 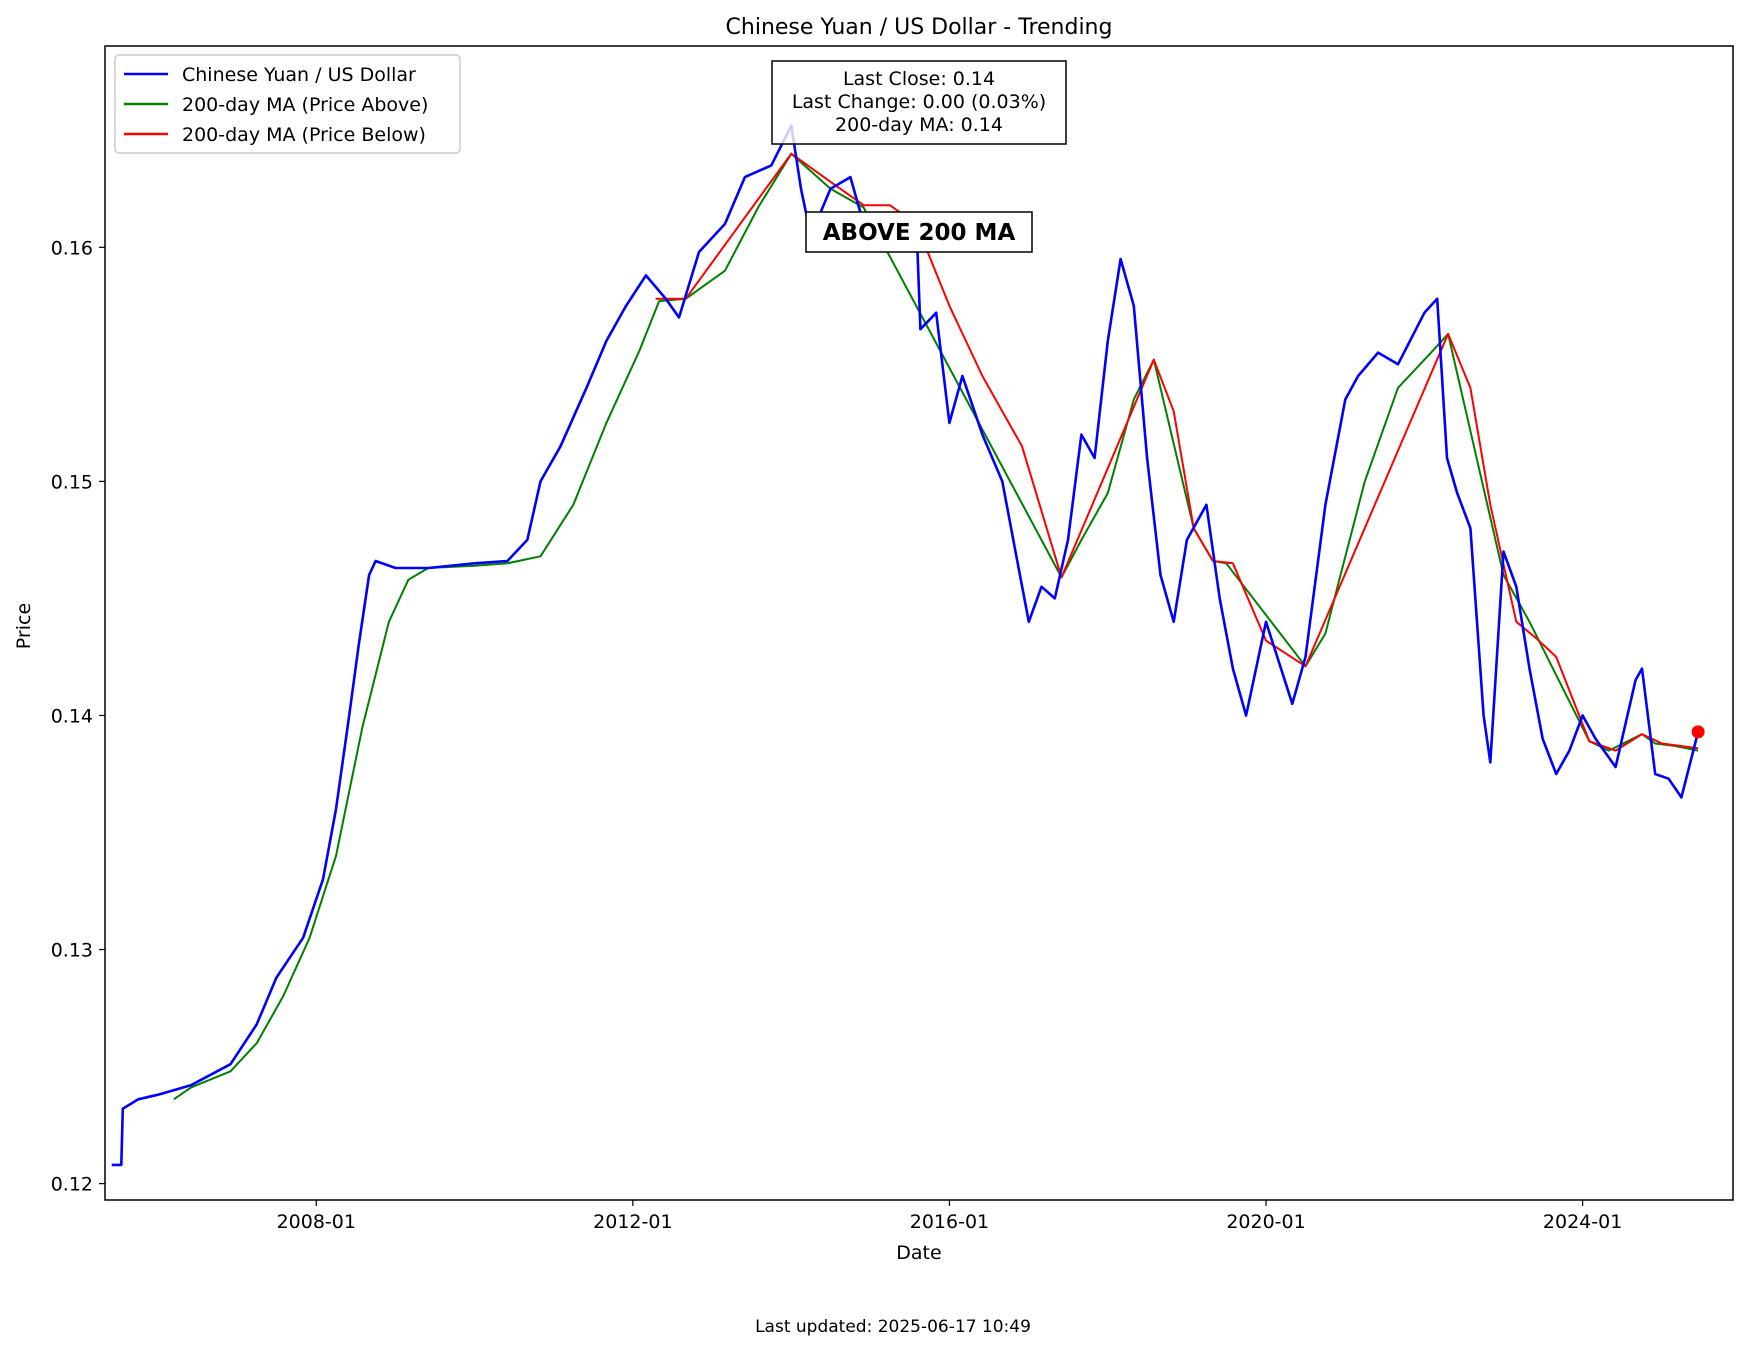 I want to click on x-tick-label: 2016-01, so click(x=949, y=1222).